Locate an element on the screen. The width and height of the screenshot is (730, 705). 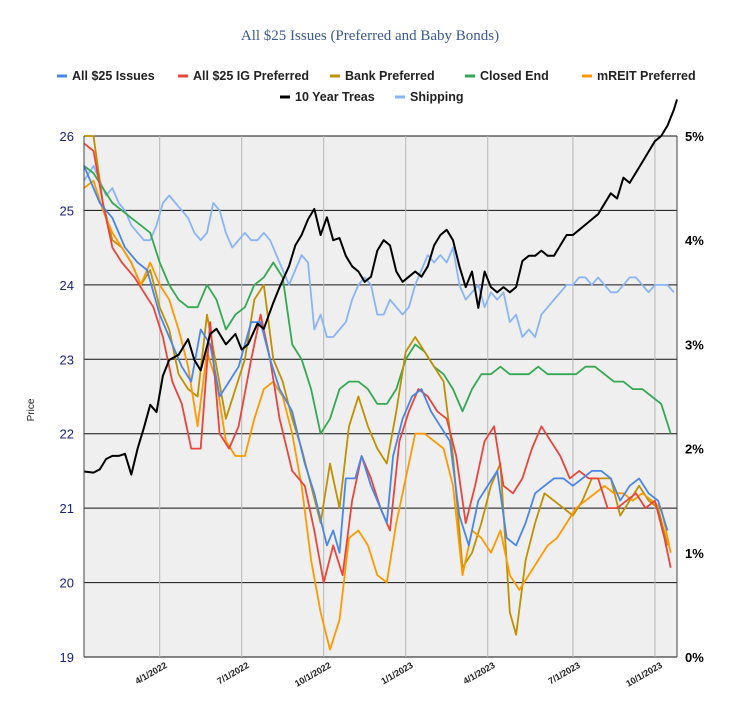
y-tick-label: 24 is located at coordinates (67, 285).